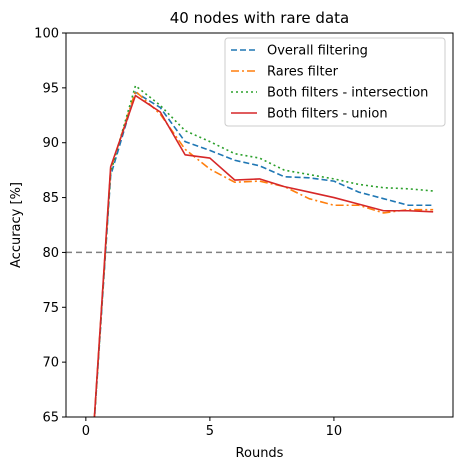 Image resolution: width=463 pixels, height=470 pixels. What do you see at coordinates (50, 253) in the screenshot?
I see `y-tick-label: 80` at bounding box center [50, 253].